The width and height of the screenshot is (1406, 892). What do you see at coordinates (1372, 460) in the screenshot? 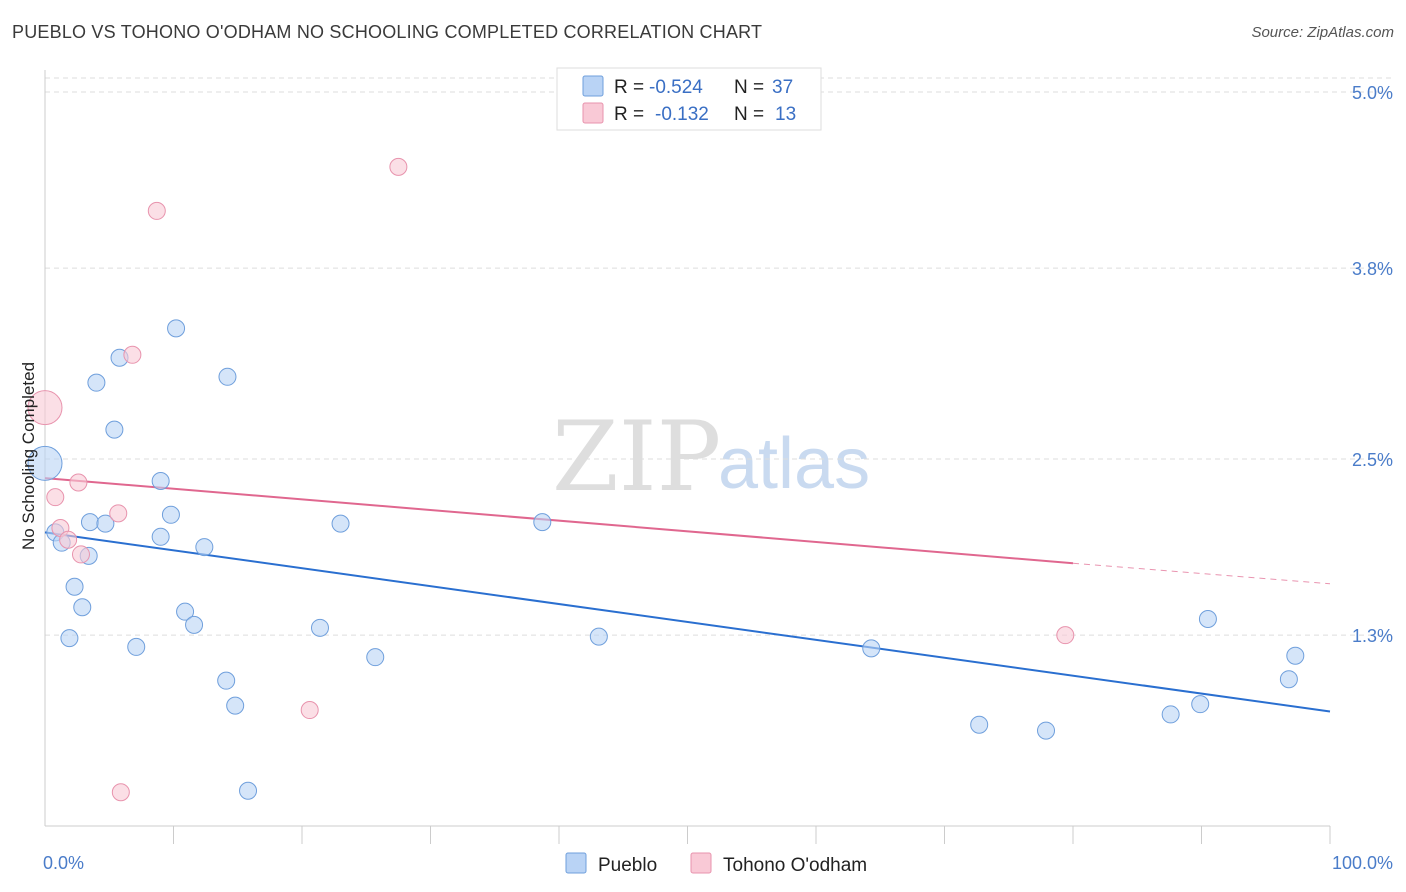
I see `y-tick-label: 2.5%` at bounding box center [1372, 460].